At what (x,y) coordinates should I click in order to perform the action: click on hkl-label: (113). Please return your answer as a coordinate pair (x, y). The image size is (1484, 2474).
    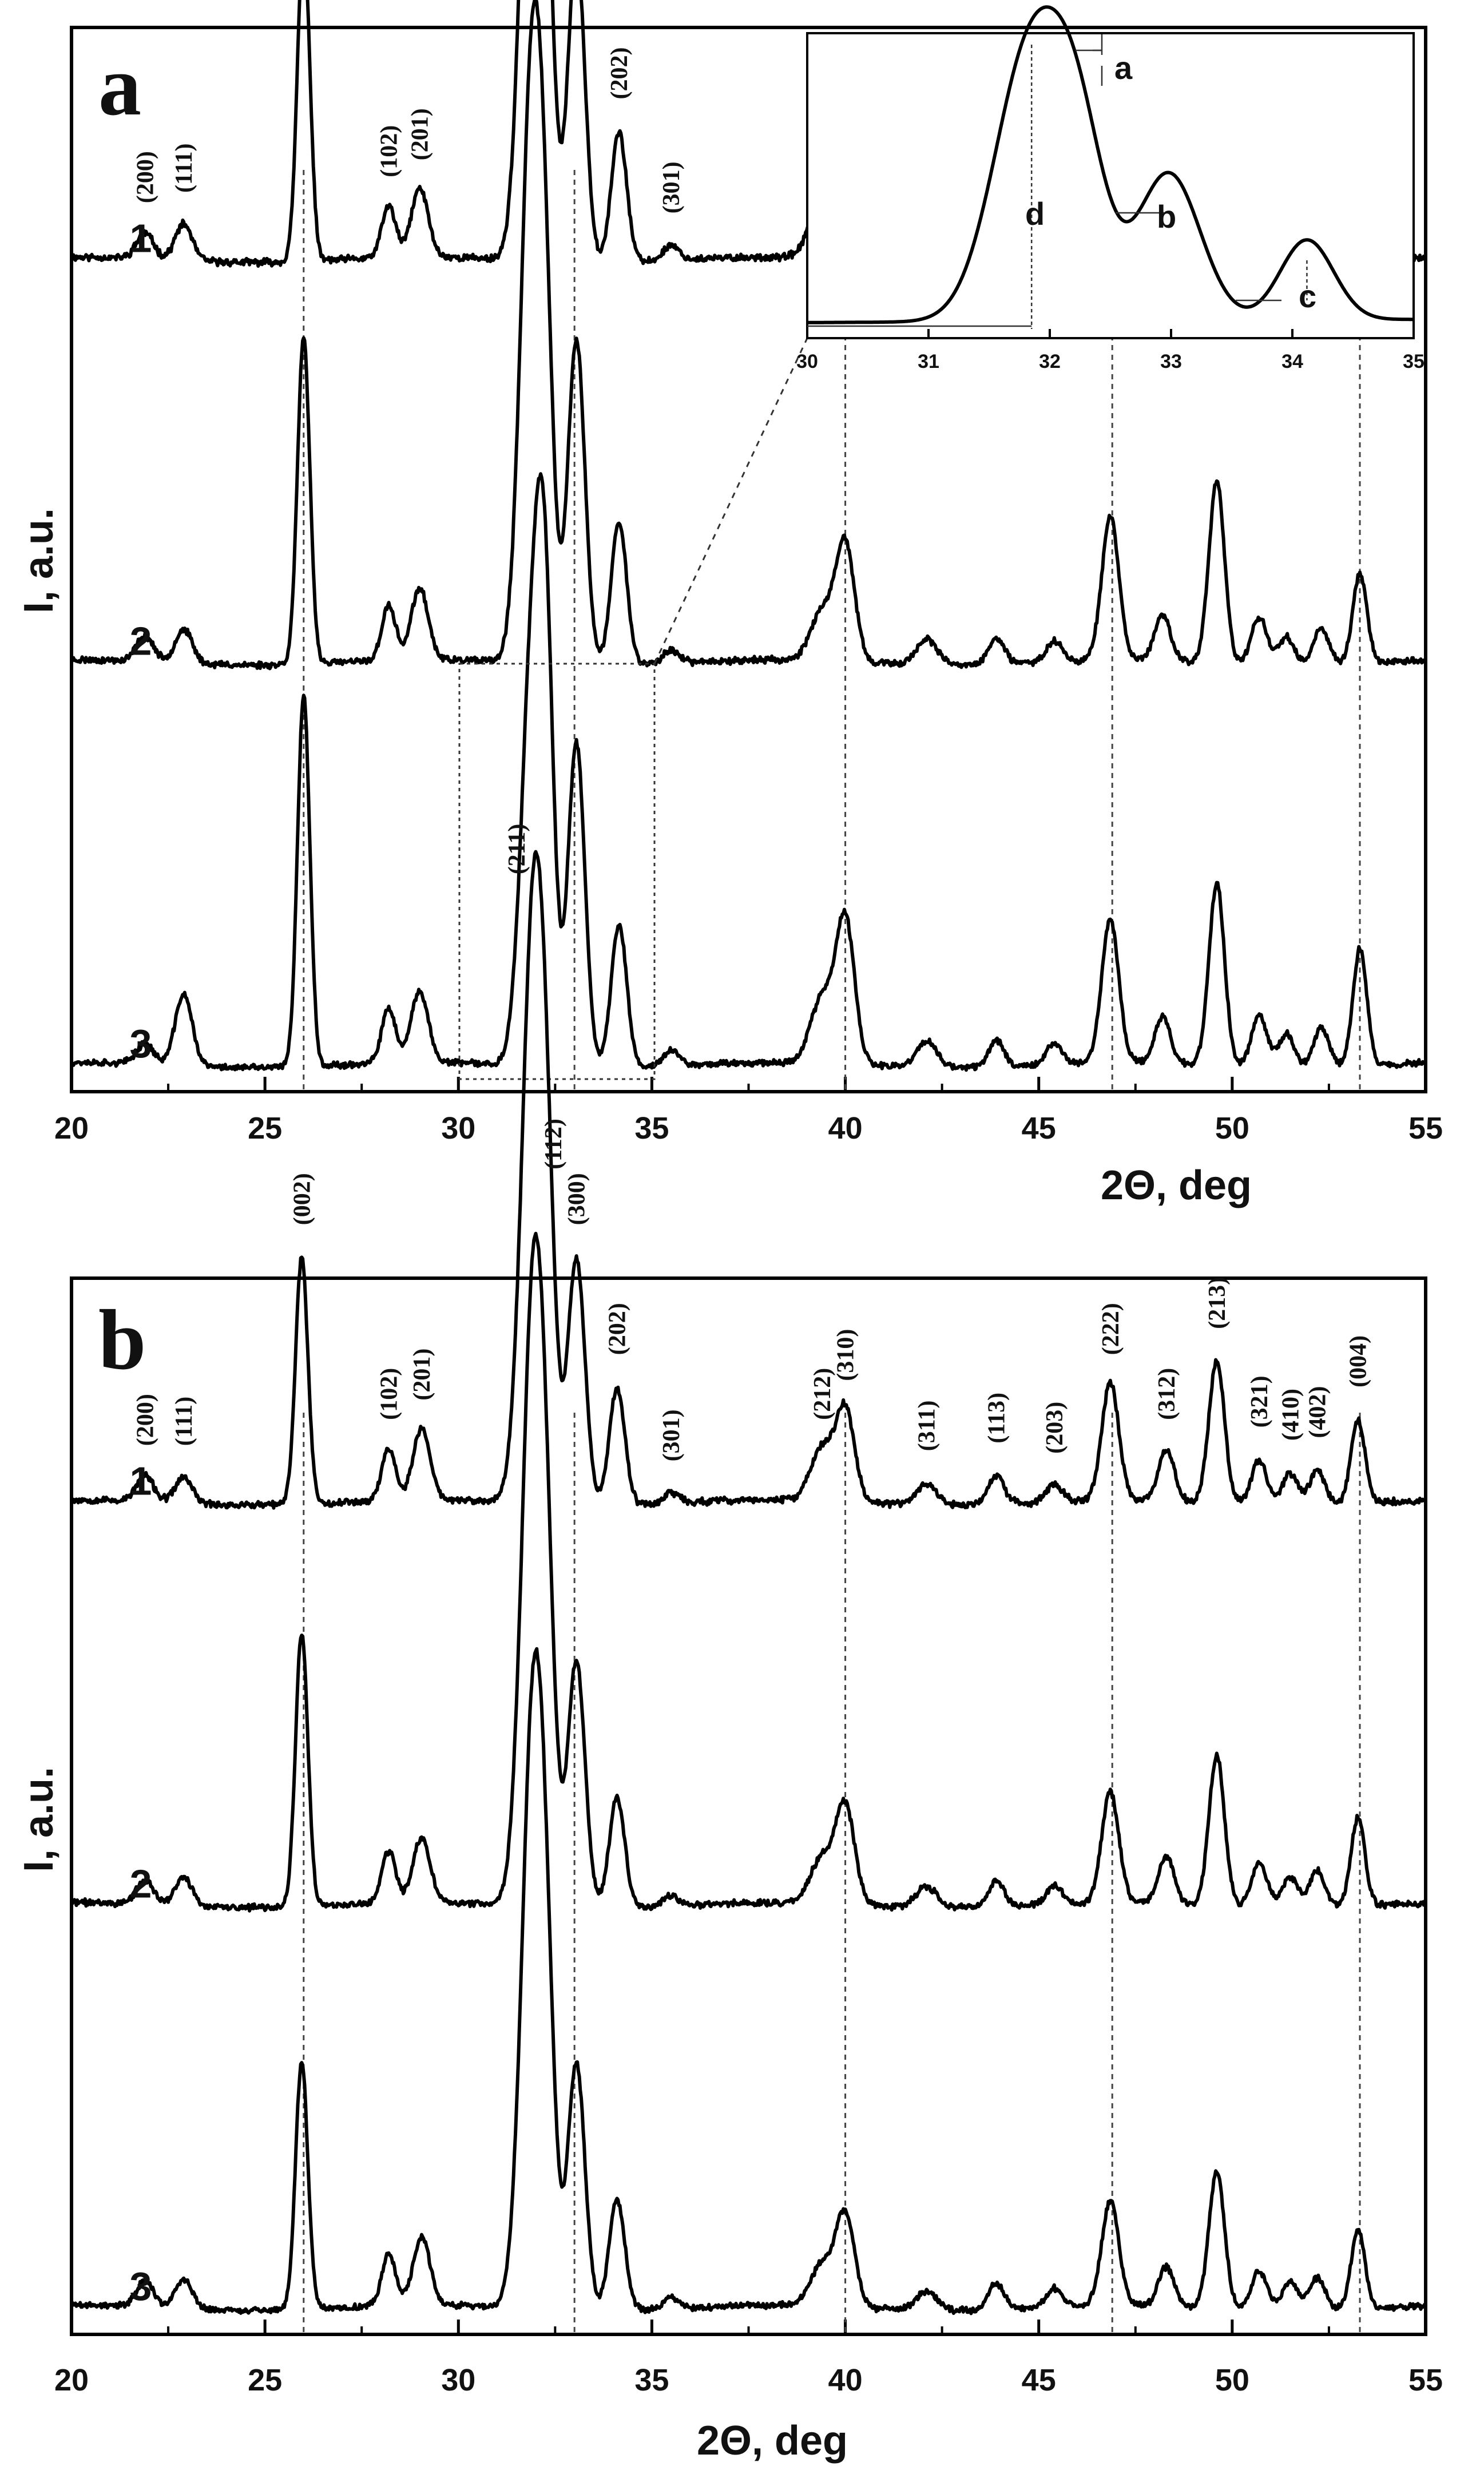
    Looking at the image, I should click on (997, 1418).